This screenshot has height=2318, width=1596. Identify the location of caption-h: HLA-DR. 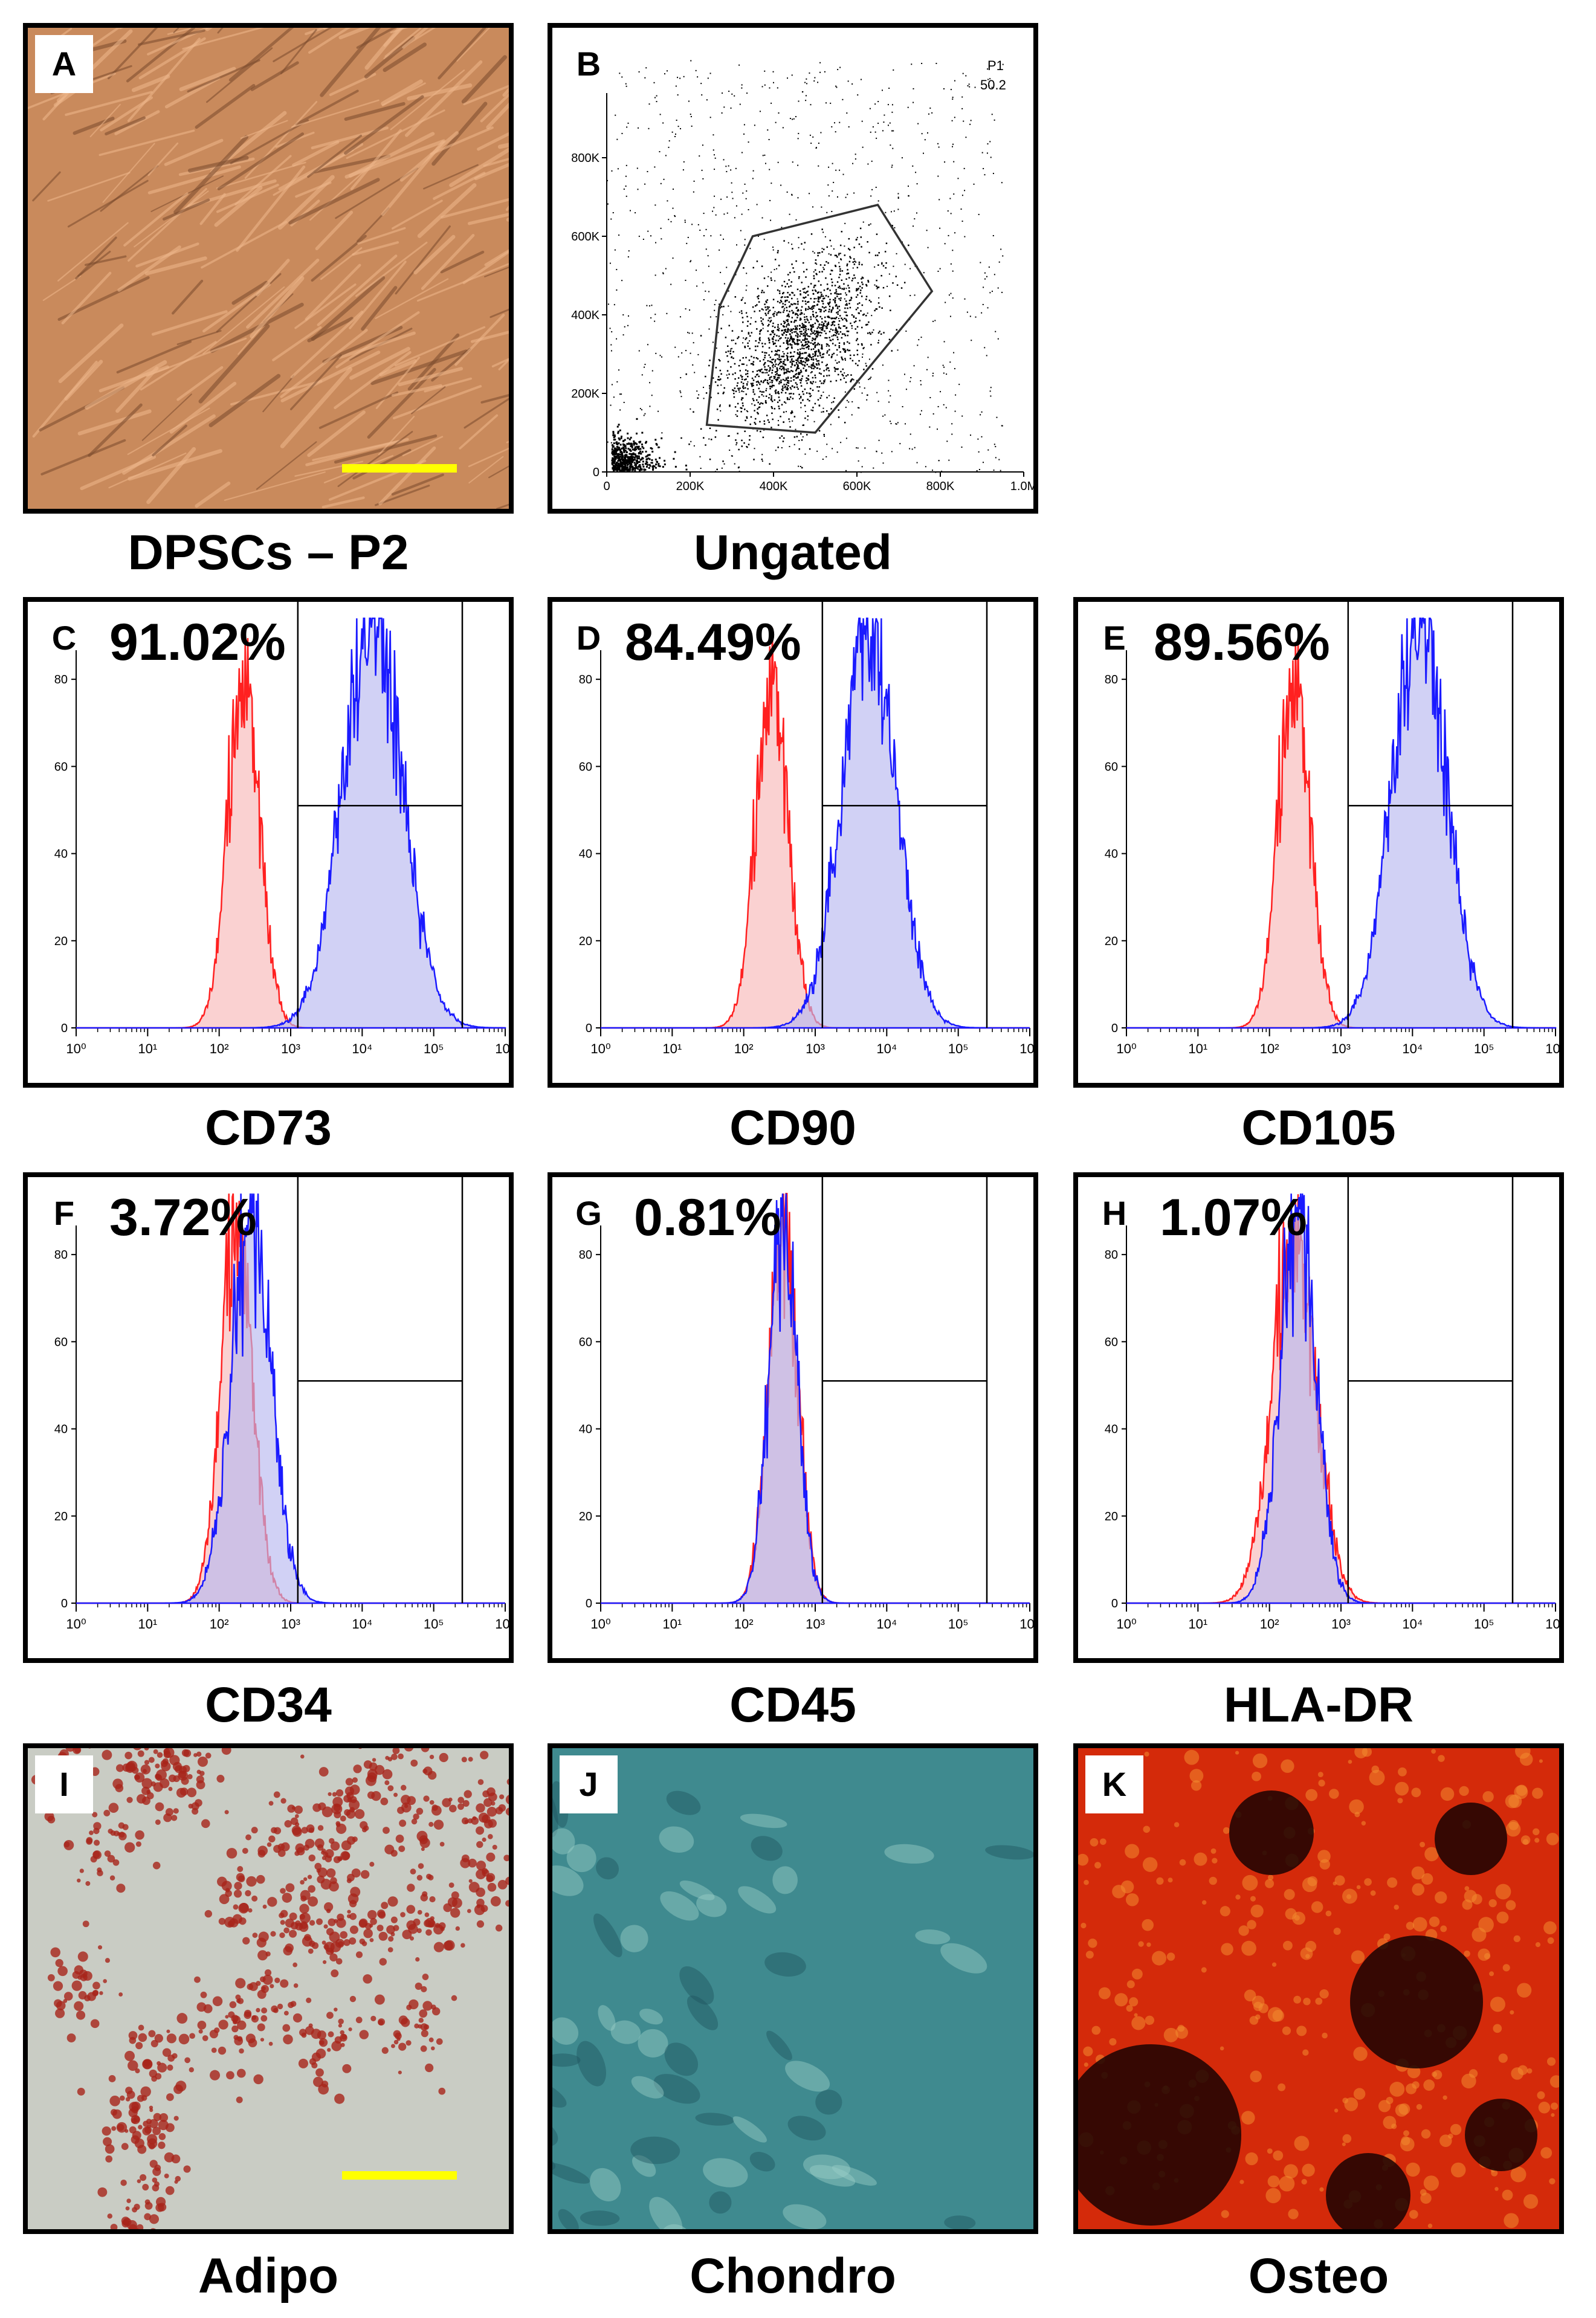
(1318, 1704).